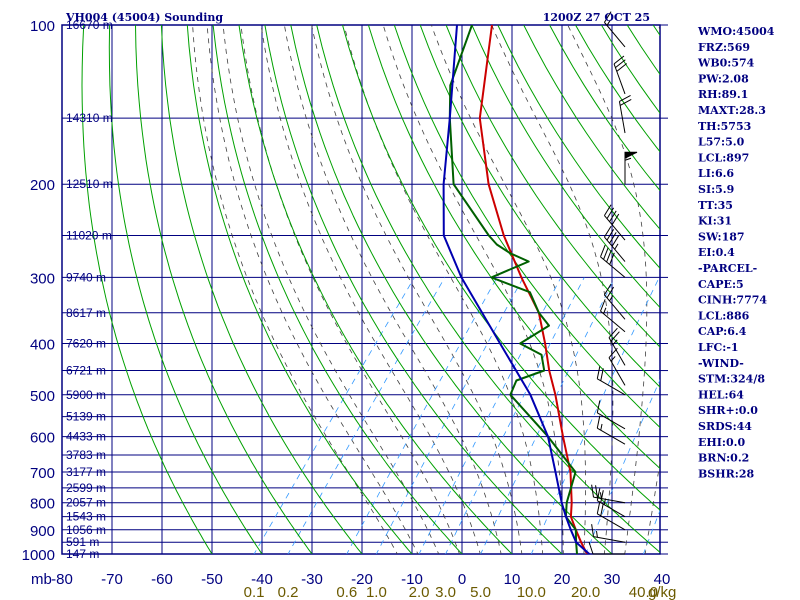 The width and height of the screenshot is (800, 600). Describe the element at coordinates (82, 542) in the screenshot. I see `height-label: 591 m` at that location.